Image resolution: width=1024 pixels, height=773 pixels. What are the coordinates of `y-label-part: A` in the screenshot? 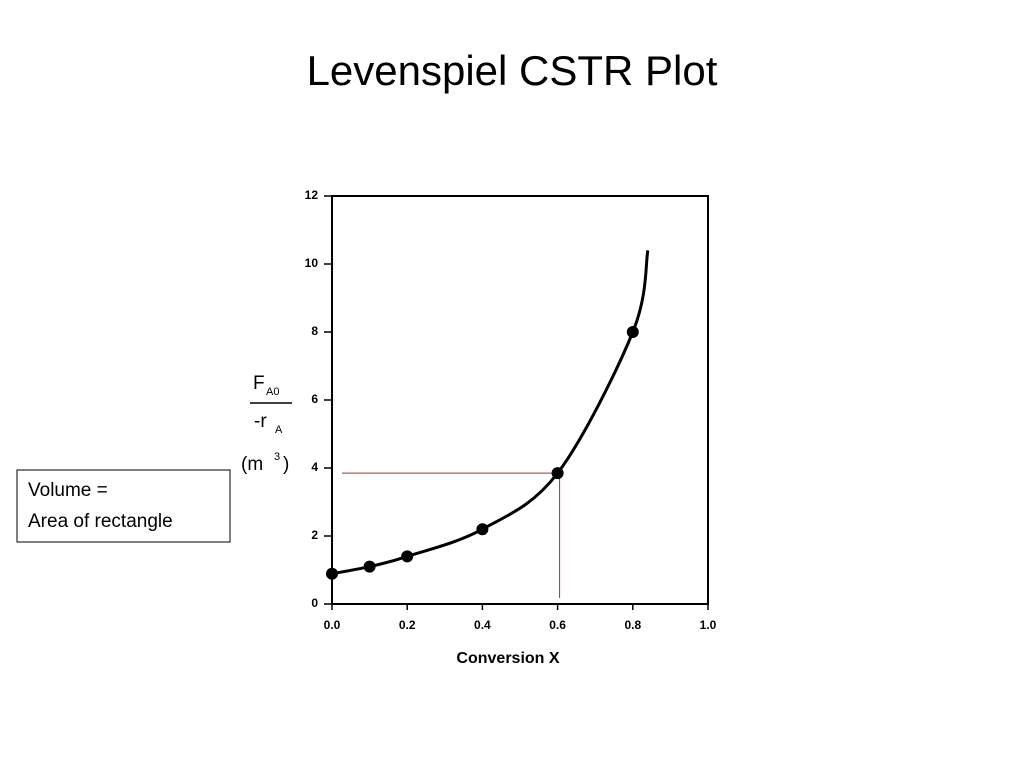 It's located at (279, 430).